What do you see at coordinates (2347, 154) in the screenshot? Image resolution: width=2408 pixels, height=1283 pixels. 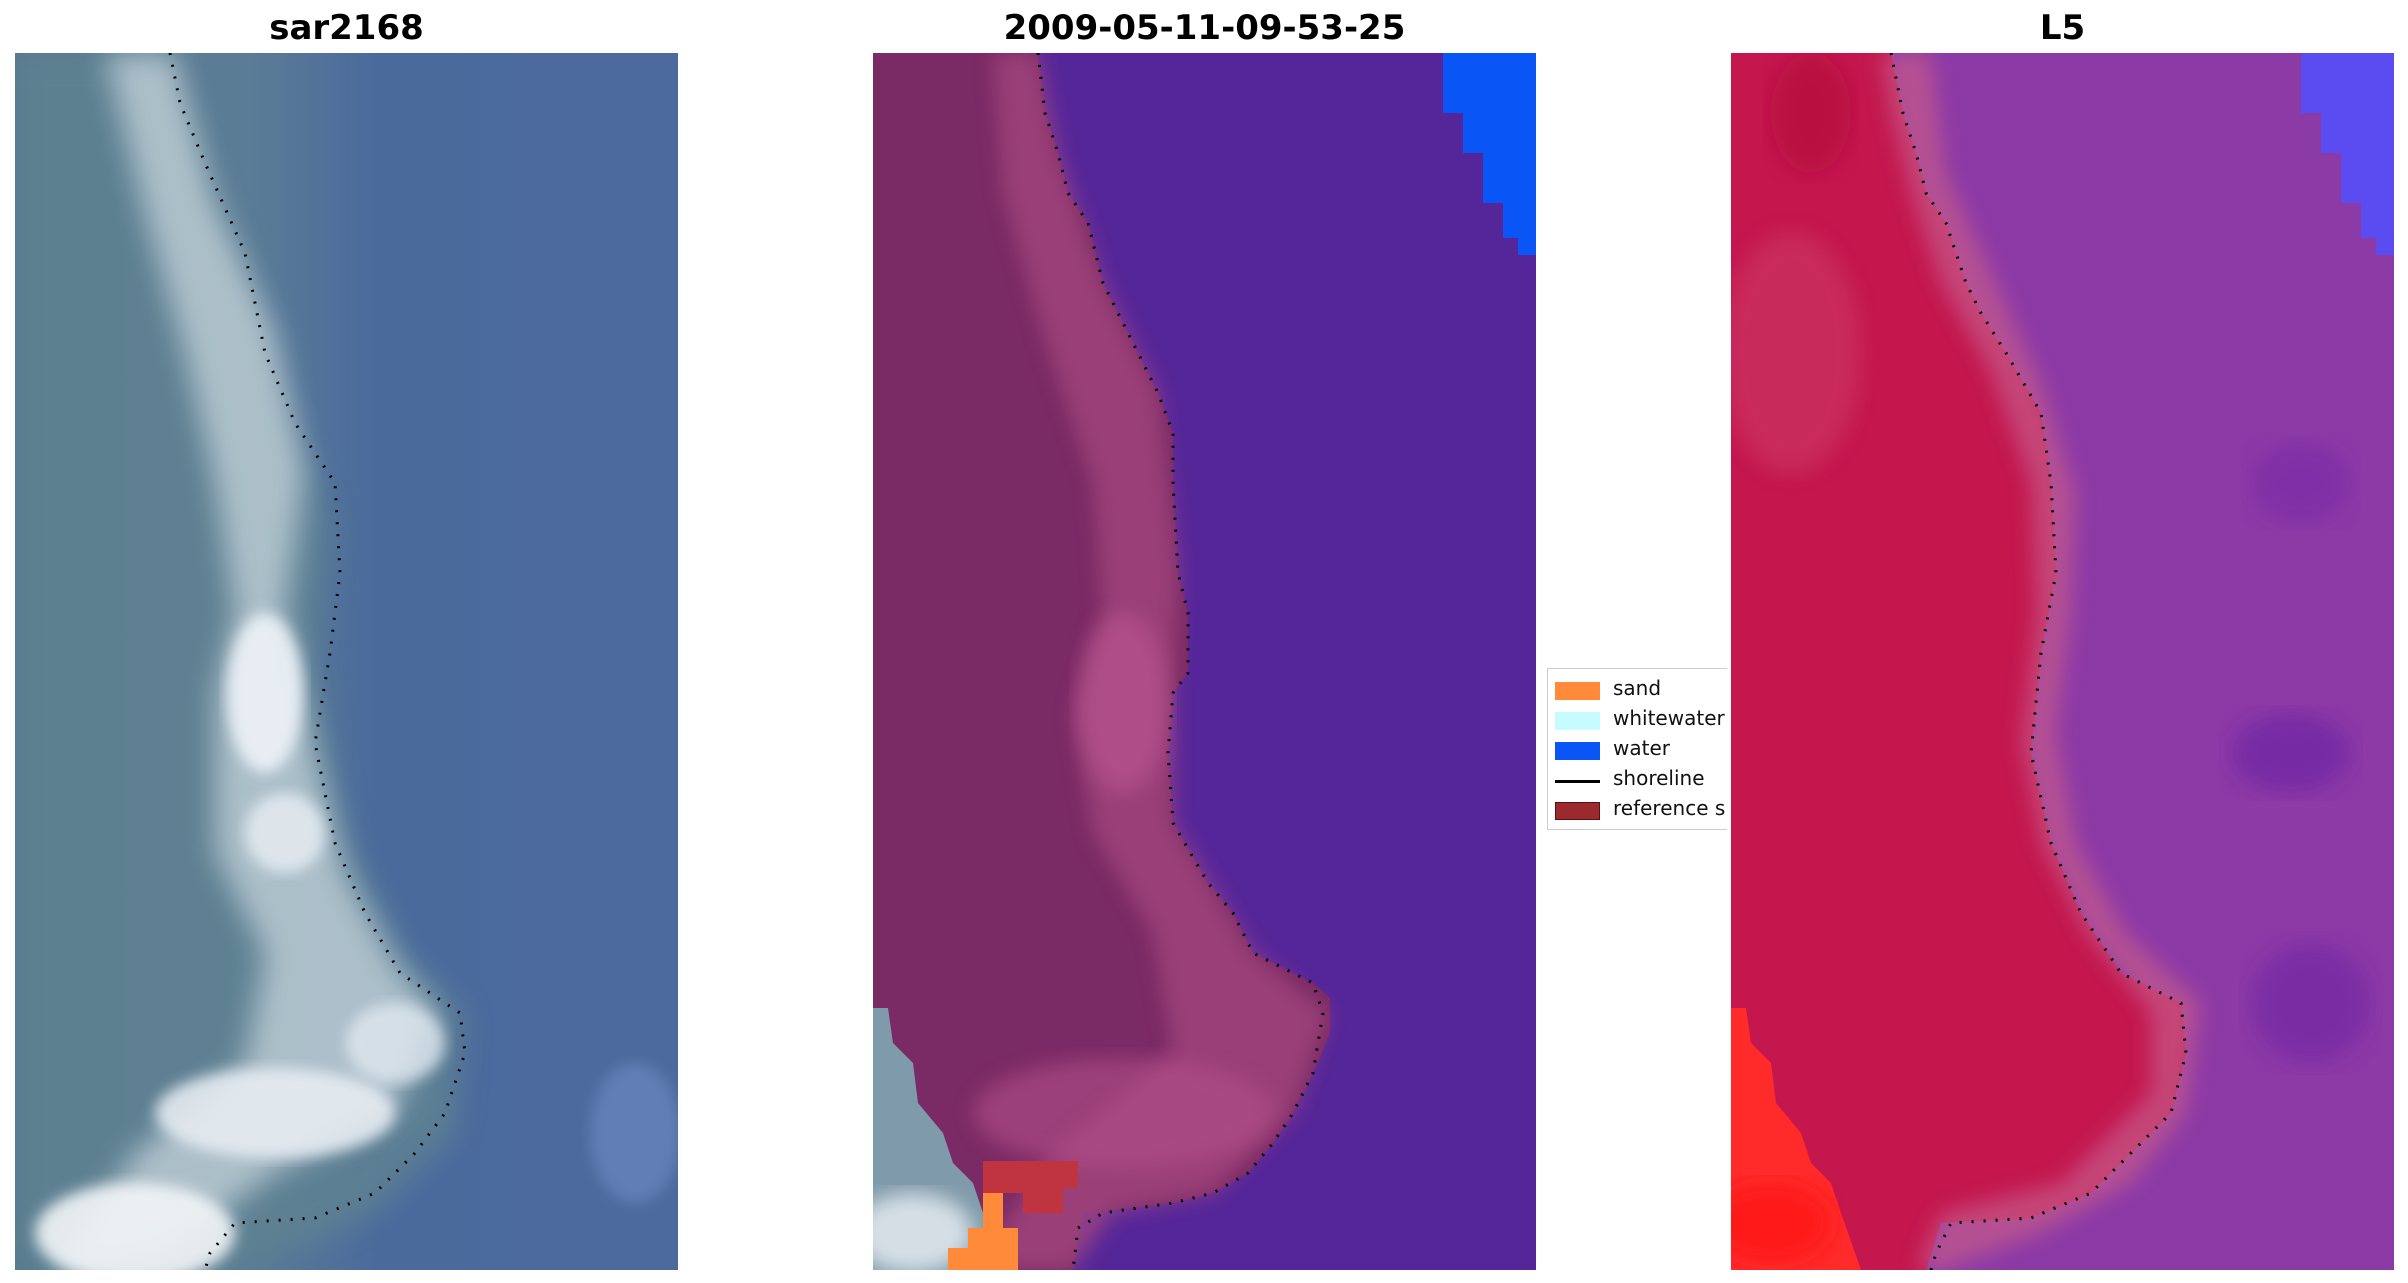 I see `l5-water-patch` at bounding box center [2347, 154].